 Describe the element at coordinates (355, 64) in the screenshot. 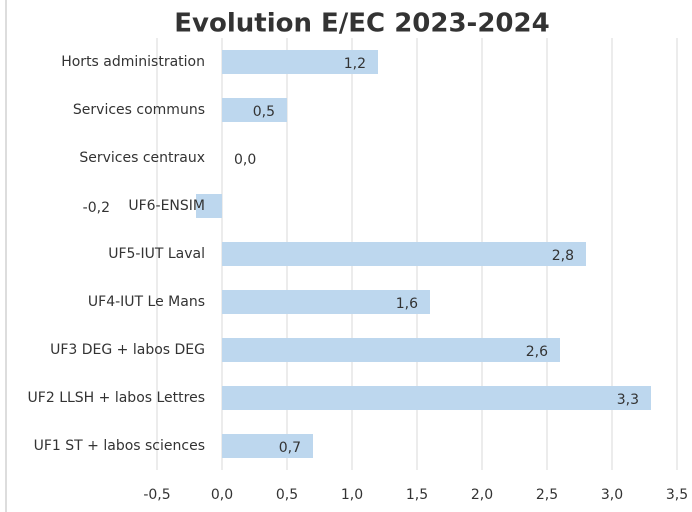

I see `value-label: 1,2` at that location.